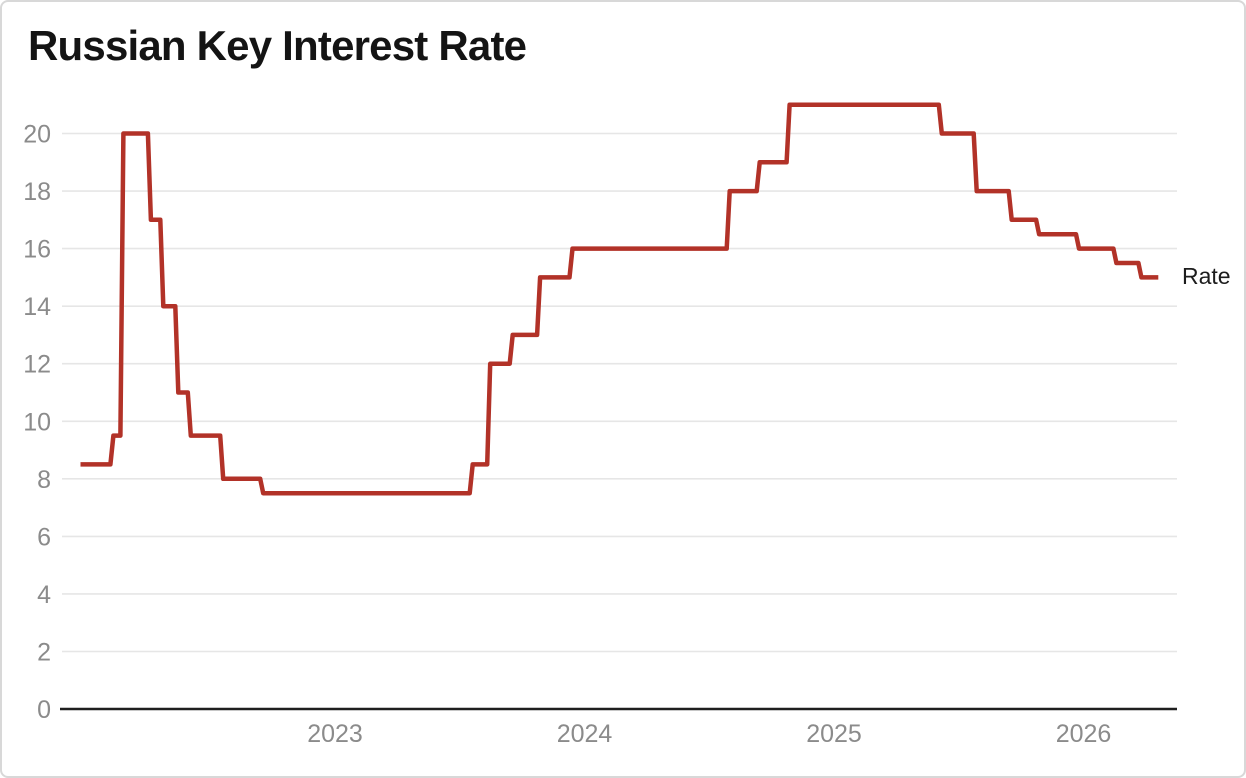  I want to click on chart-title: Russian Key Interest Rate, so click(277, 45).